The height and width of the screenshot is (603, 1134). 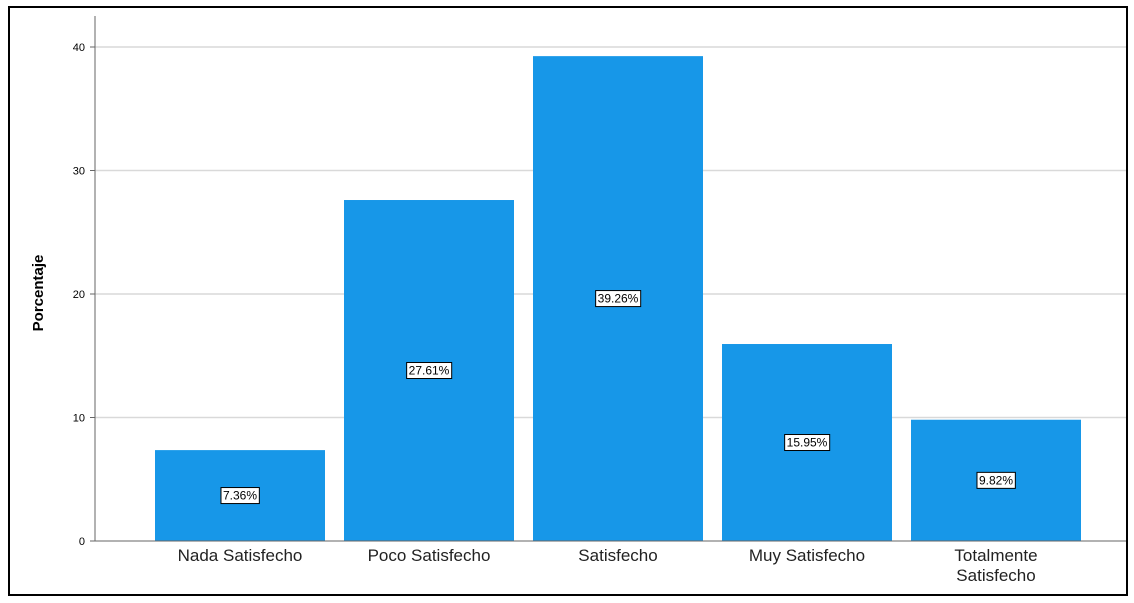 I want to click on x-category-label: Totalmente Satisfecho, so click(x=995, y=565).